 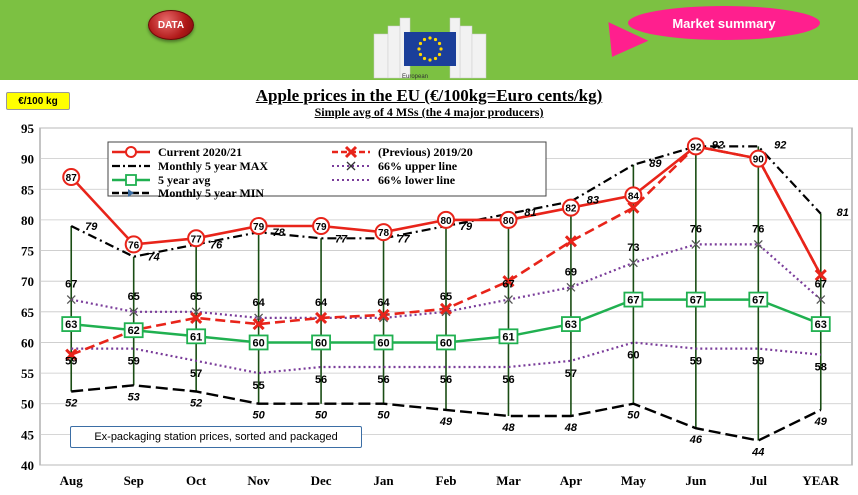 I want to click on eu-commission-logo: European, so click(x=430, y=42).